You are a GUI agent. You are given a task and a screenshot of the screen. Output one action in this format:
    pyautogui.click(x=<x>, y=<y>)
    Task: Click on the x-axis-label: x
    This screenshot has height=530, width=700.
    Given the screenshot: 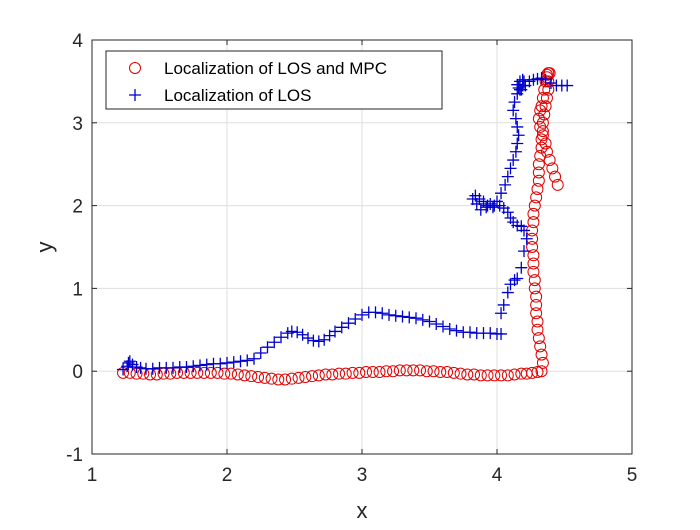 What is the action you would take?
    pyautogui.click(x=362, y=510)
    